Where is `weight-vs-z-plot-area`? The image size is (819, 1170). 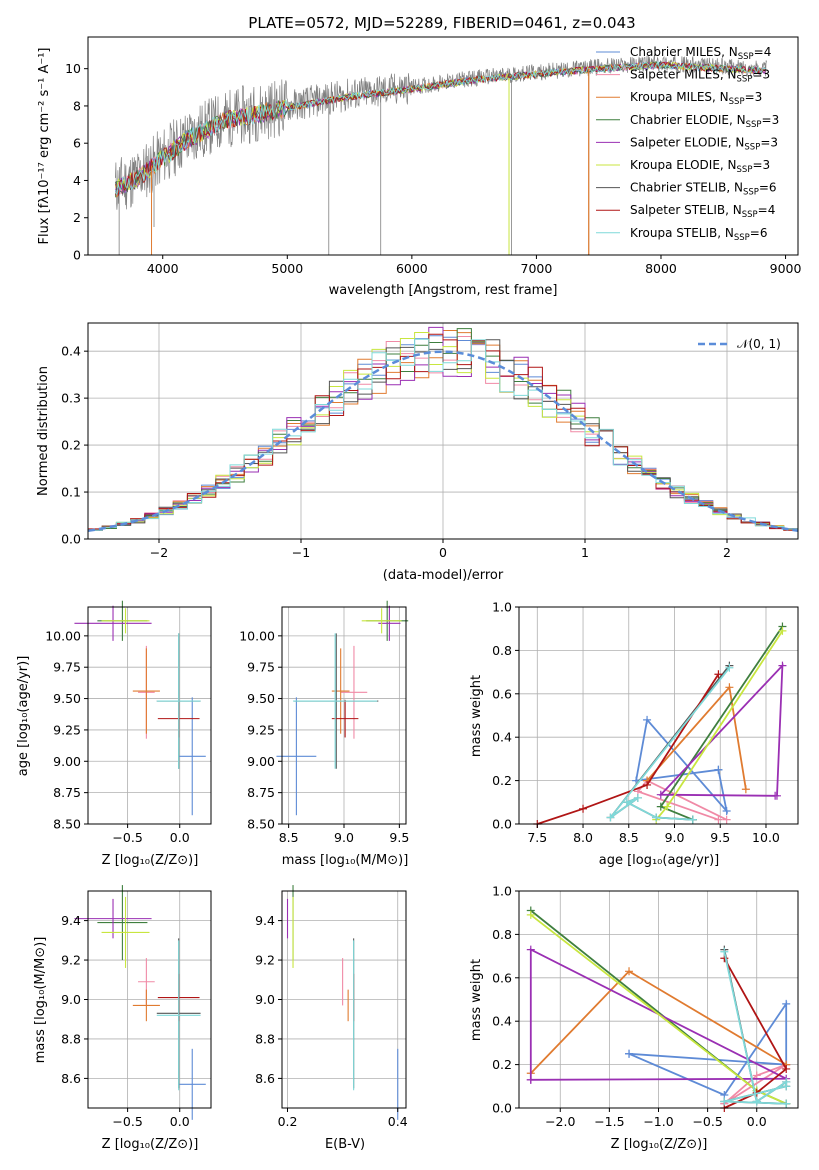
weight-vs-z-plot-area is located at coordinates (658, 1009).